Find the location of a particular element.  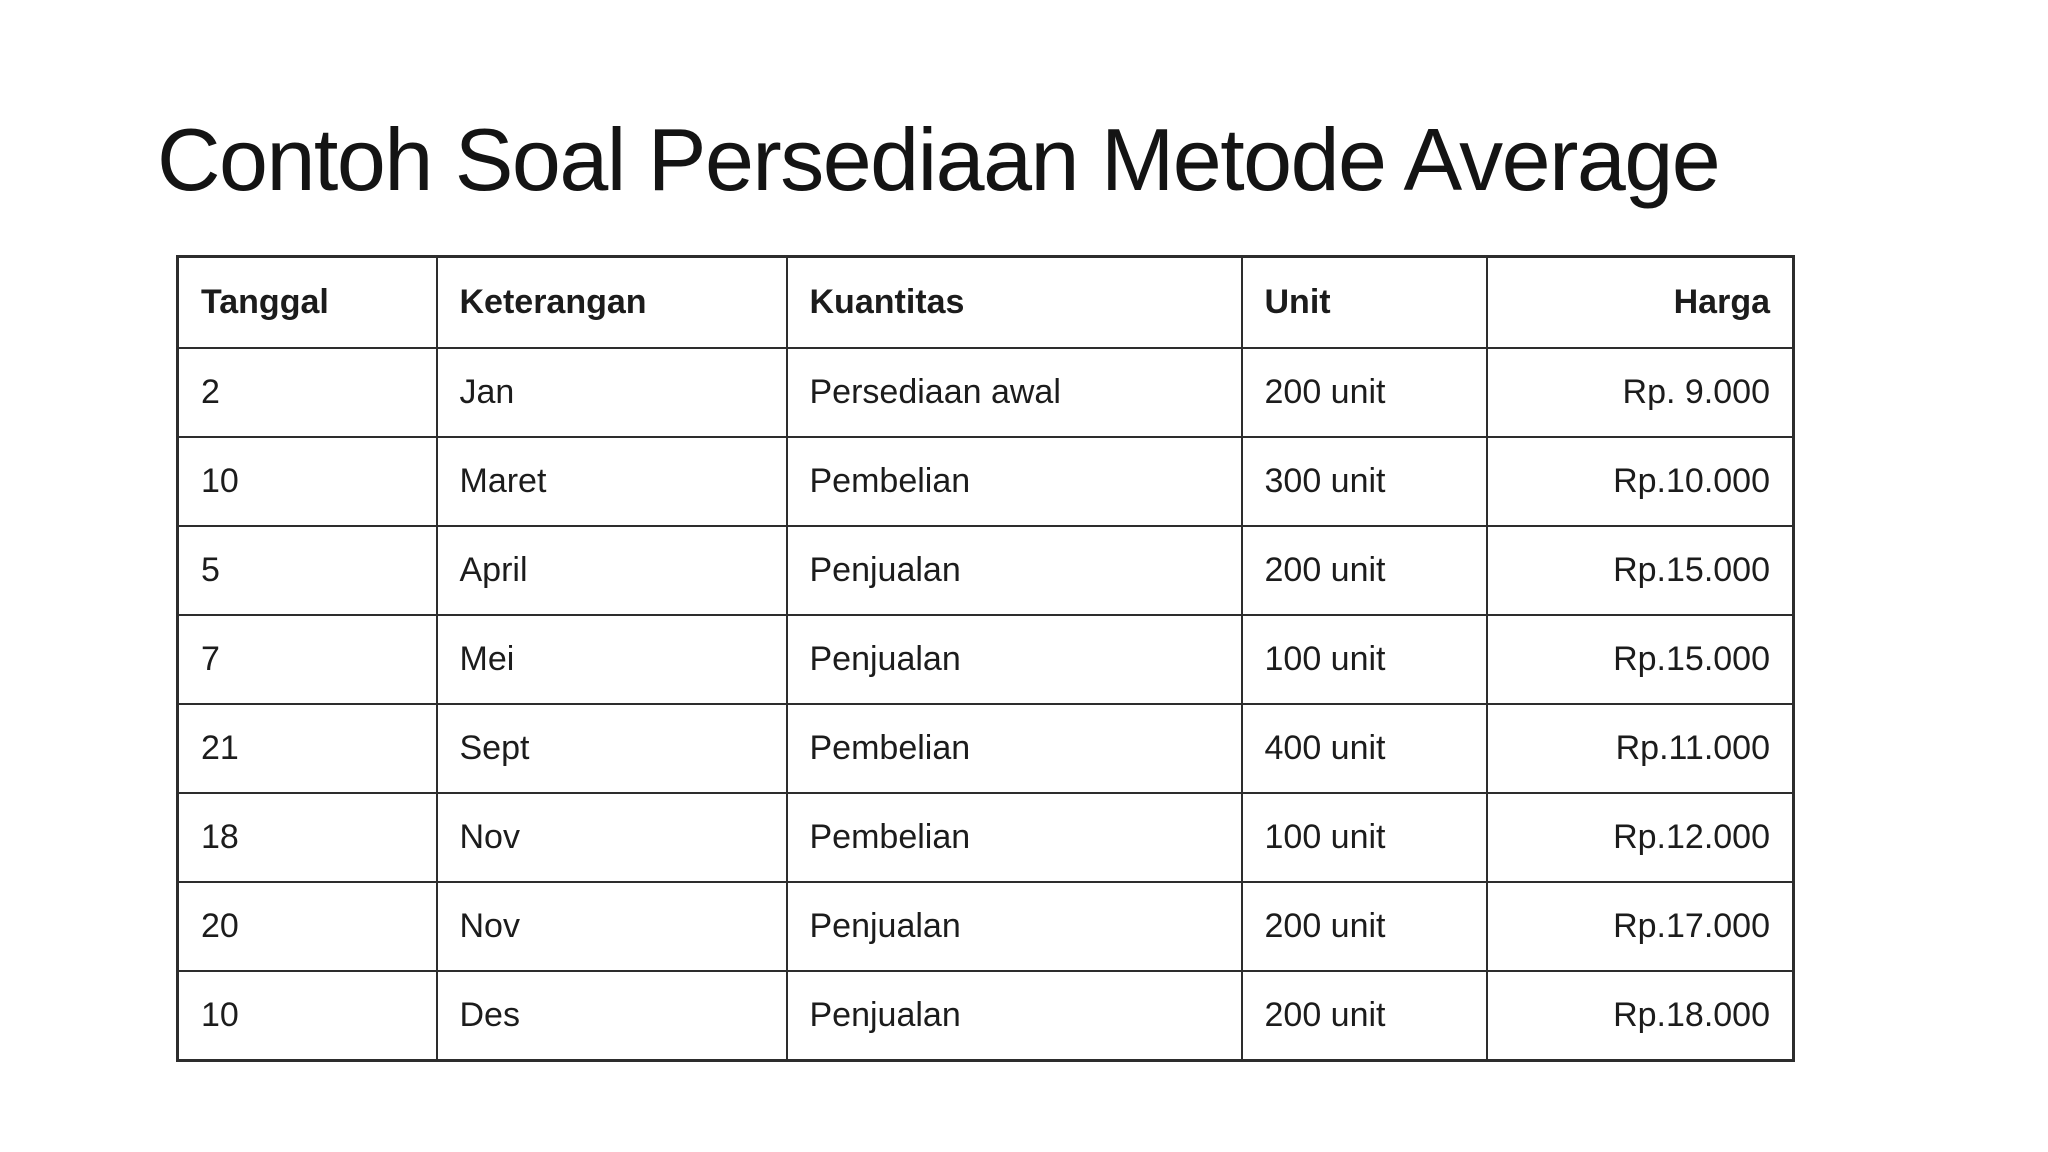

column-header-keterangan: Keterangan is located at coordinates (611, 302).